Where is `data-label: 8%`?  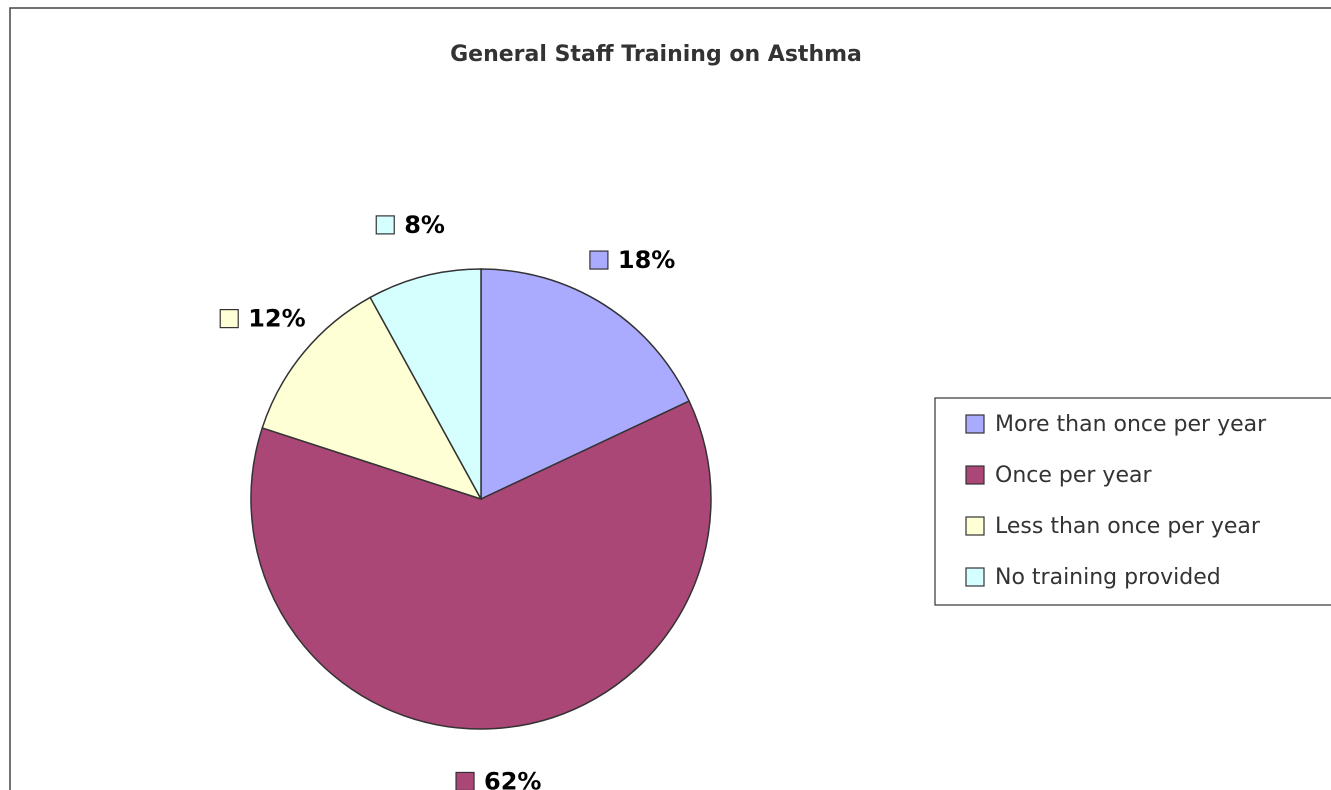
data-label: 8% is located at coordinates (410, 225).